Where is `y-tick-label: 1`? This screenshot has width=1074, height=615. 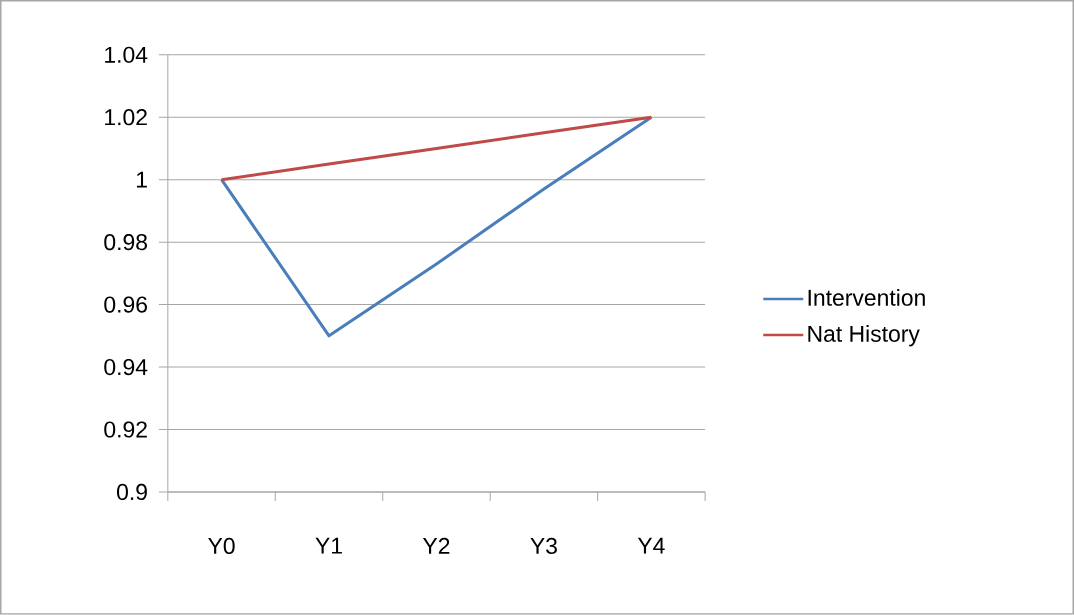 y-tick-label: 1 is located at coordinates (141, 179).